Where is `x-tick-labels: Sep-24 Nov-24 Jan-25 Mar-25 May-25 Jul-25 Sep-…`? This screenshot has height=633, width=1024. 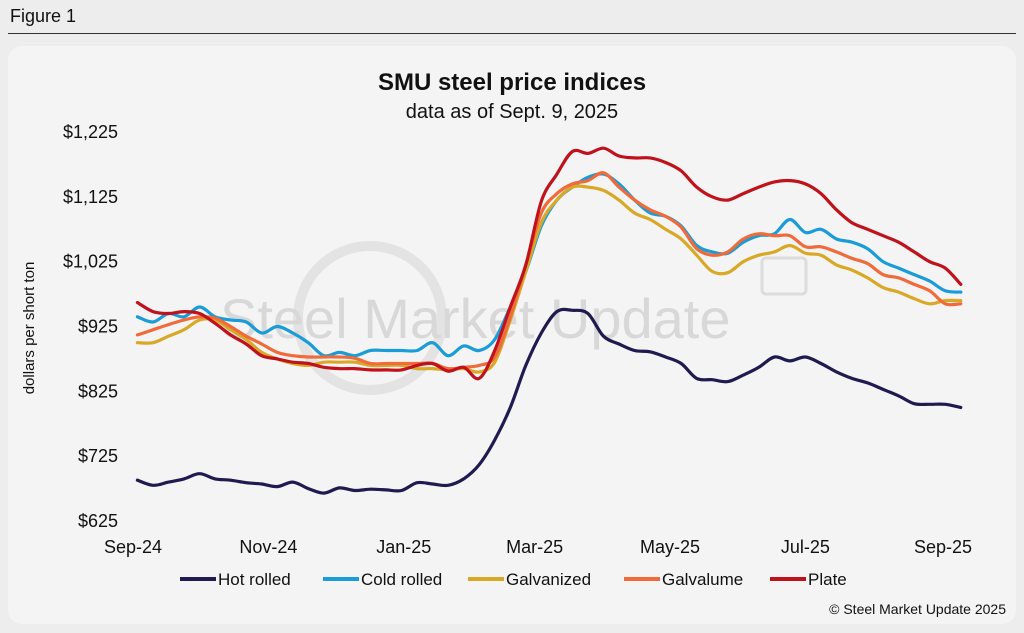
x-tick-labels: Sep-24 Nov-24 Jan-25 Mar-25 May-25 Jul-25 Sep-… is located at coordinates (538, 547).